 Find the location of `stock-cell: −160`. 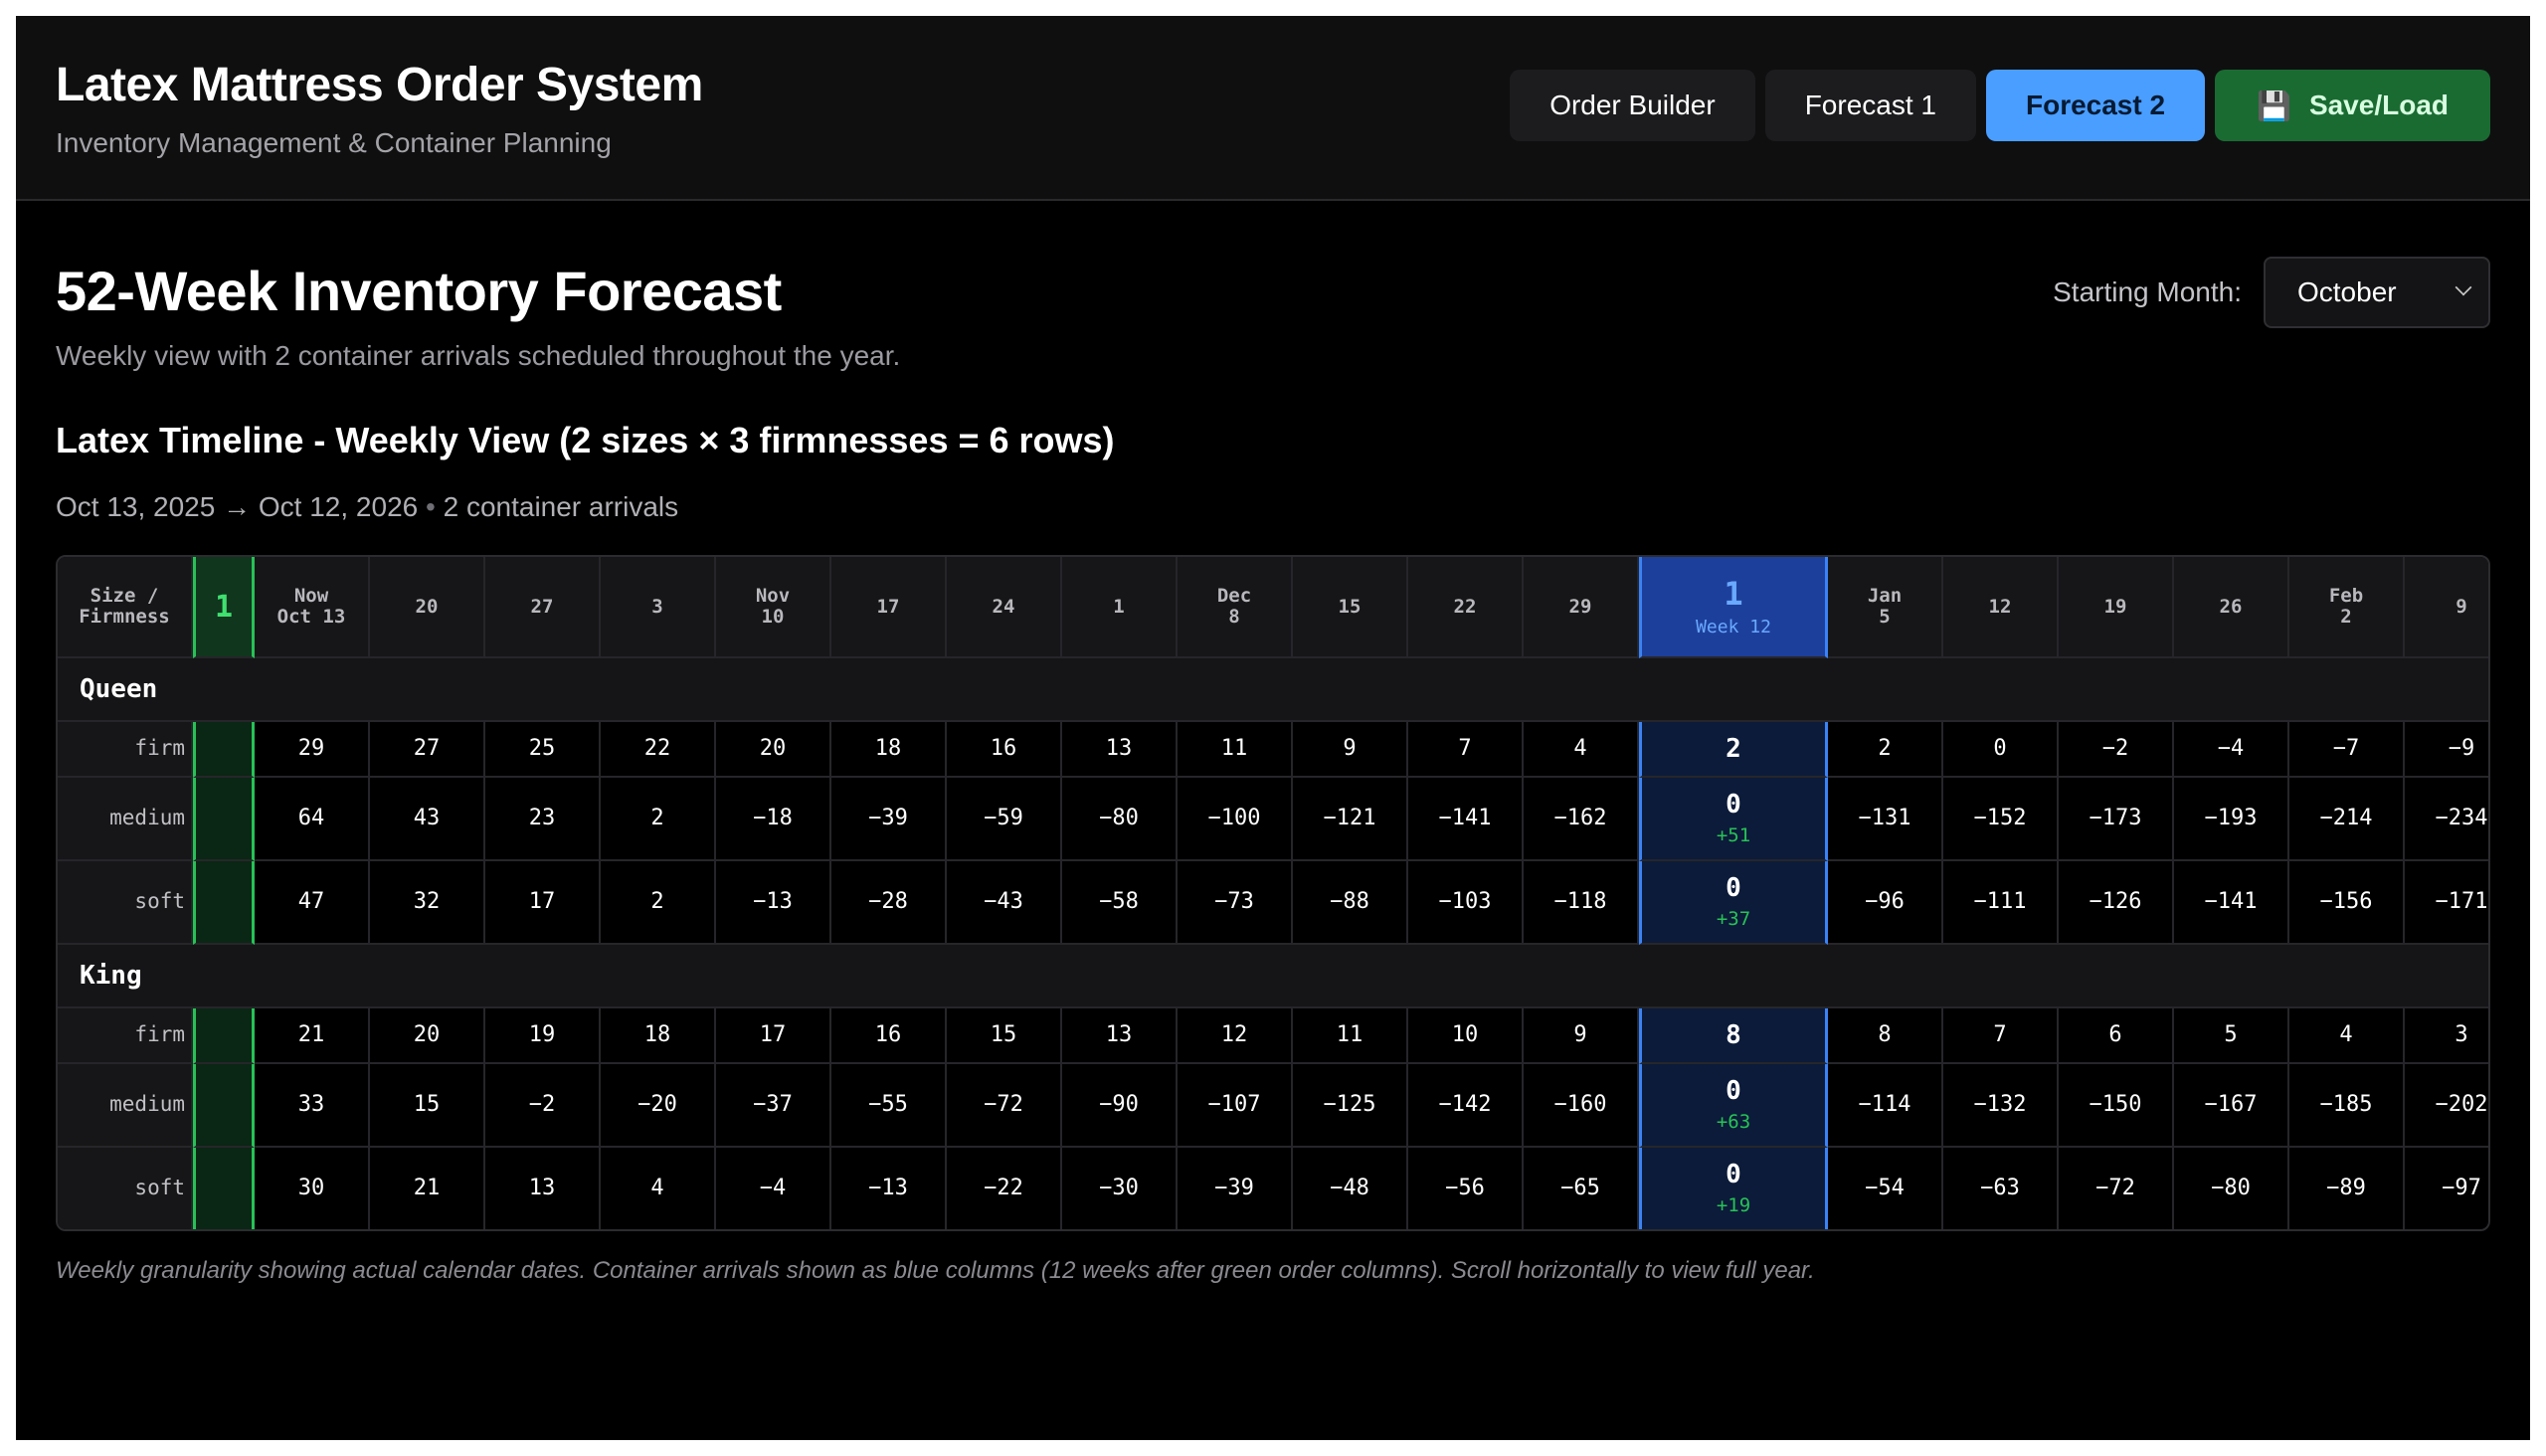

stock-cell: −160 is located at coordinates (1581, 1106).